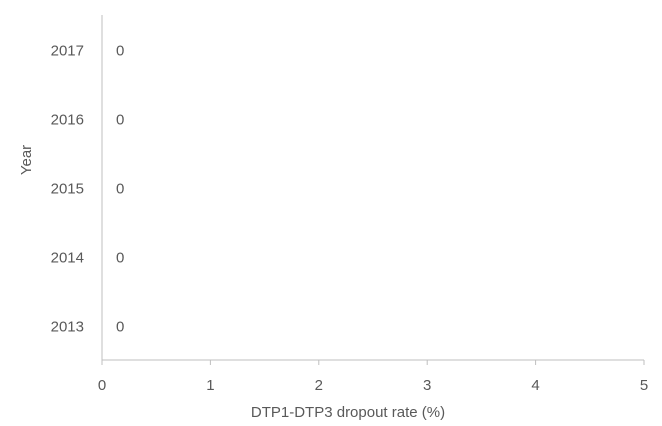  What do you see at coordinates (319, 385) in the screenshot?
I see `x-tick-label: 2` at bounding box center [319, 385].